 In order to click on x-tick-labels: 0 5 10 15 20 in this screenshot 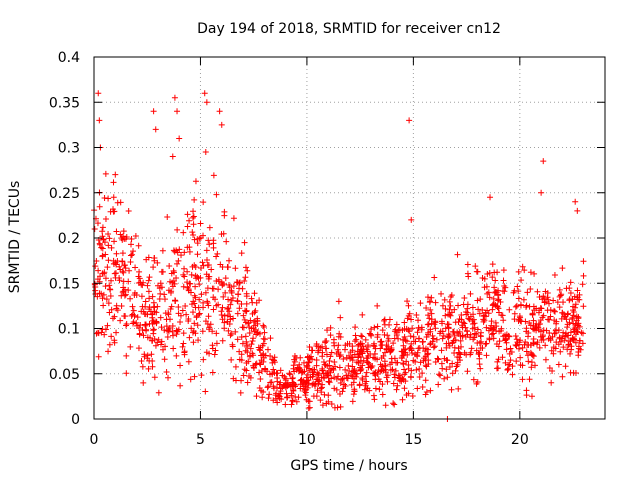, I will do `click(309, 440)`.